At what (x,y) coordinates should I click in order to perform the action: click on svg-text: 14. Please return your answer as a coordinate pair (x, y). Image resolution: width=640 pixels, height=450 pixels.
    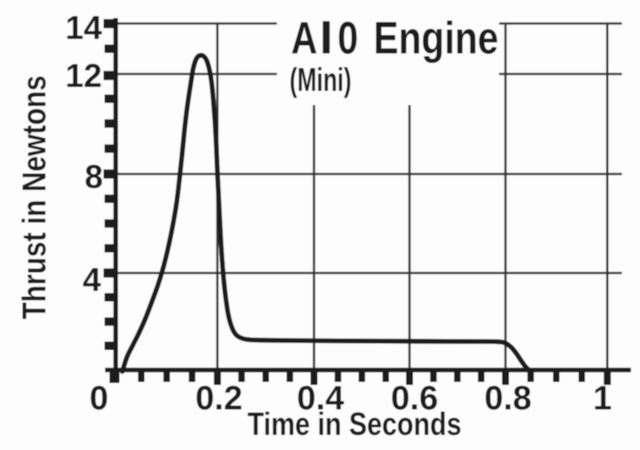
    Looking at the image, I should click on (83, 27).